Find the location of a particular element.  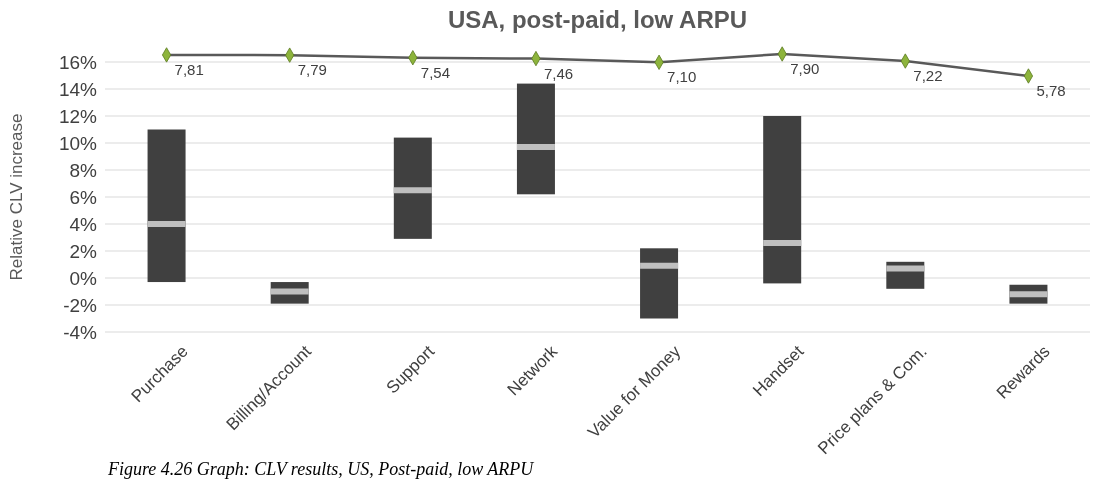

y-tick-label: 10% is located at coordinates (78, 143).